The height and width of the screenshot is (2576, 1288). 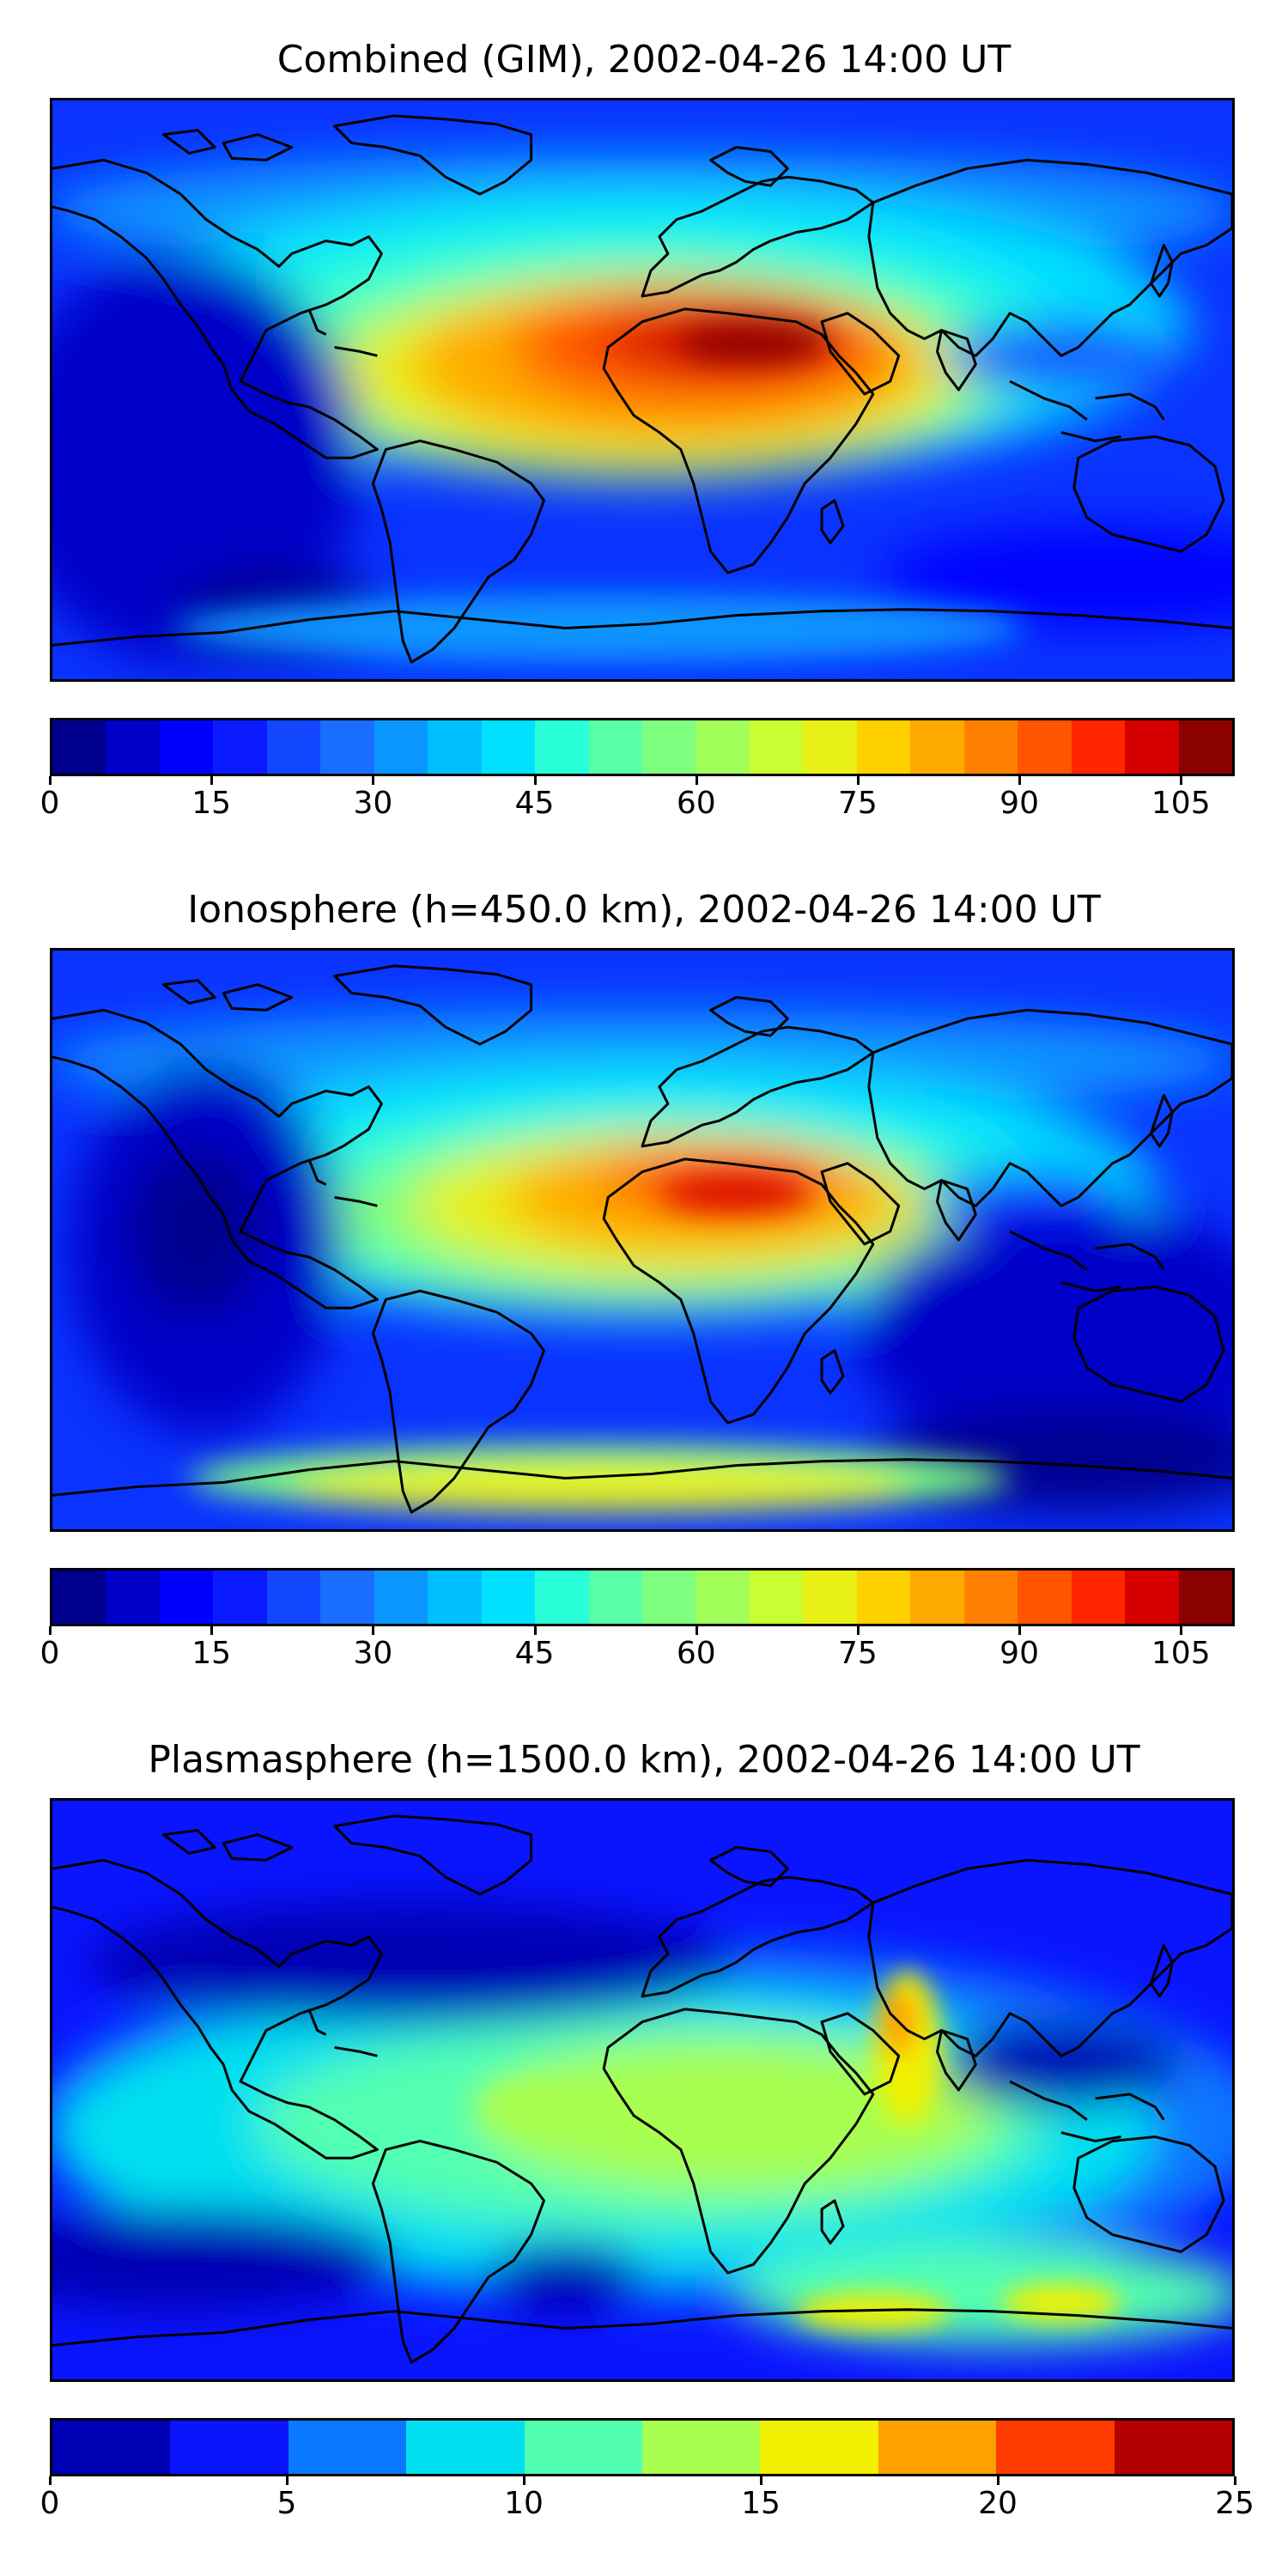 What do you see at coordinates (286, 2503) in the screenshot?
I see `colorbar-tick-label: 5` at bounding box center [286, 2503].